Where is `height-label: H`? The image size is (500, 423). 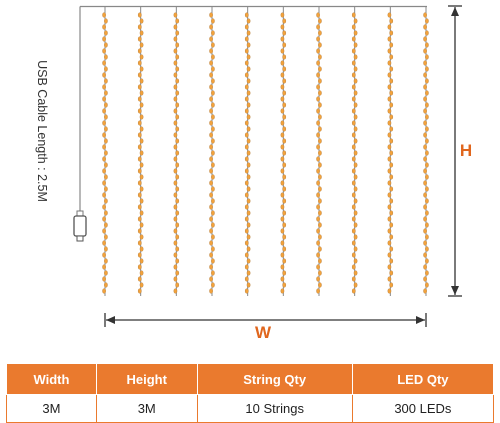 height-label: H is located at coordinates (466, 150).